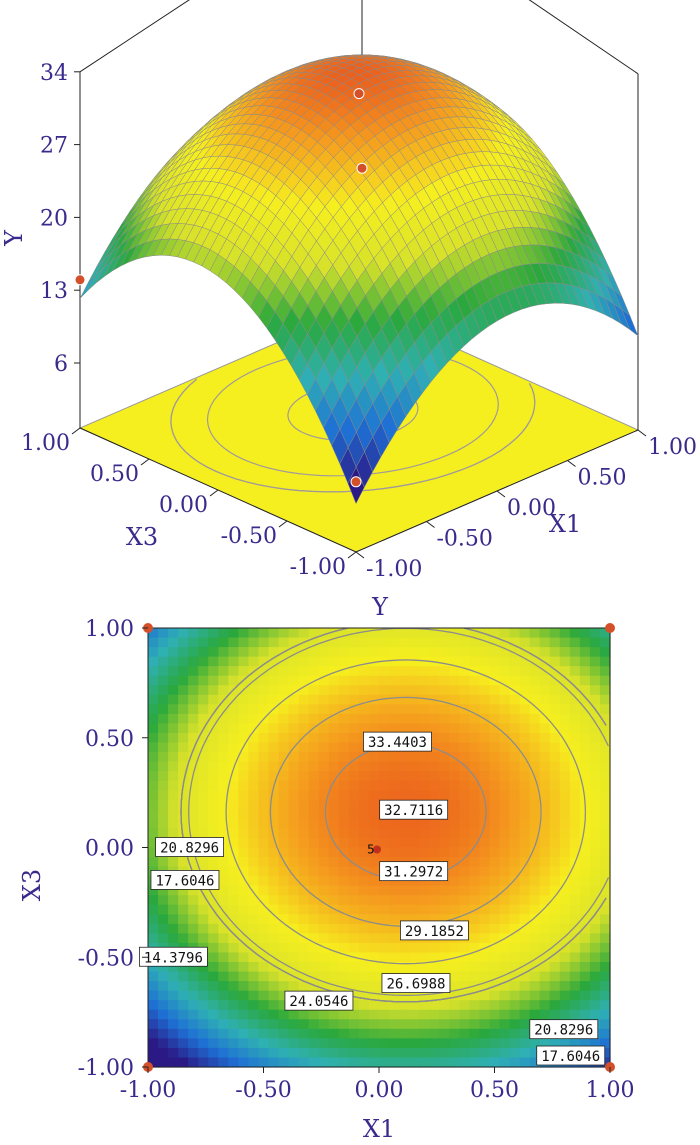 This screenshot has height=1145, width=700. I want to click on contour-label-text: 26.6988, so click(415, 985).